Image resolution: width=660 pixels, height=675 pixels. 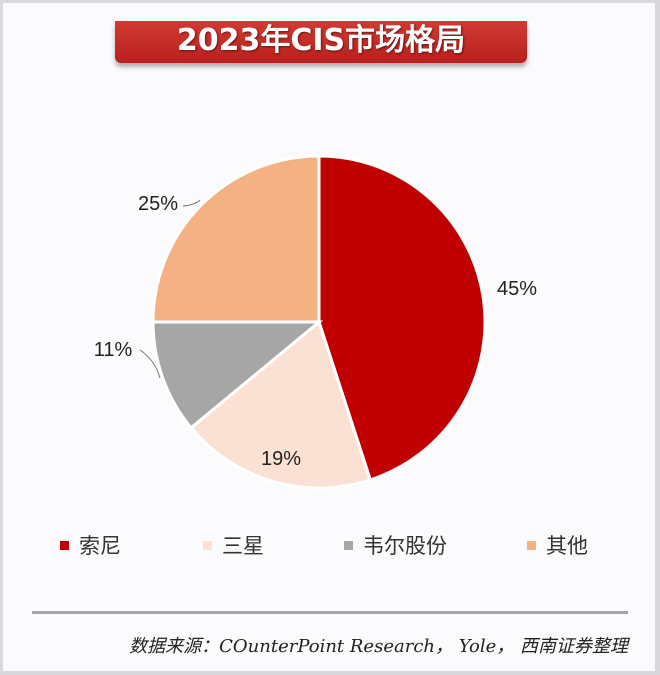 I want to click on legend-item: 其他, so click(x=557, y=545).